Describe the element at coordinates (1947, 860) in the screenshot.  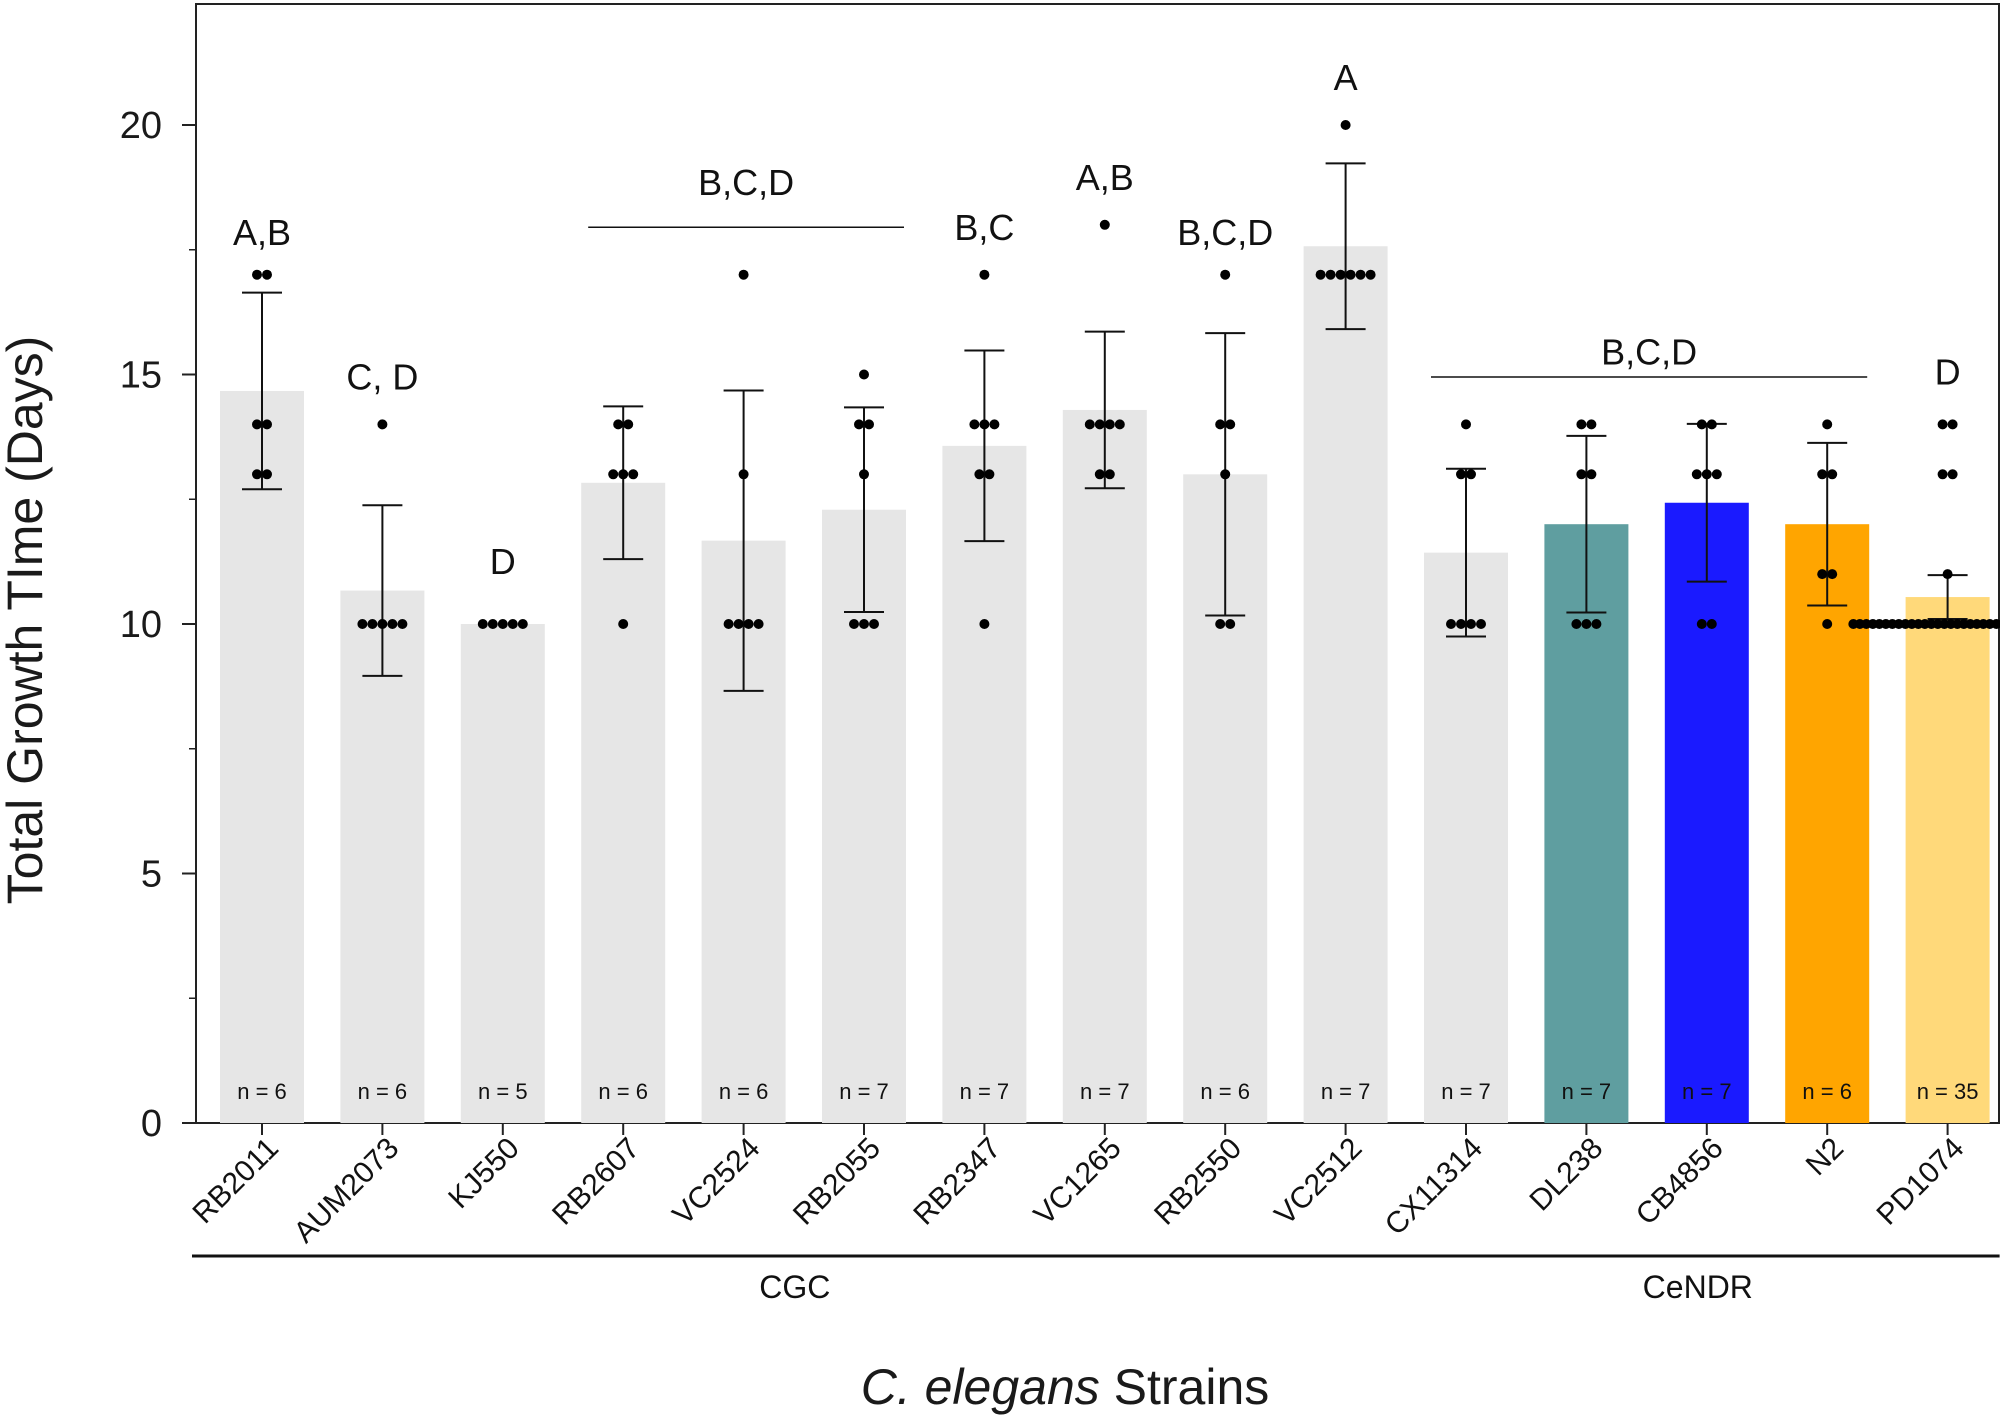
I see `bar-pd1074` at that location.